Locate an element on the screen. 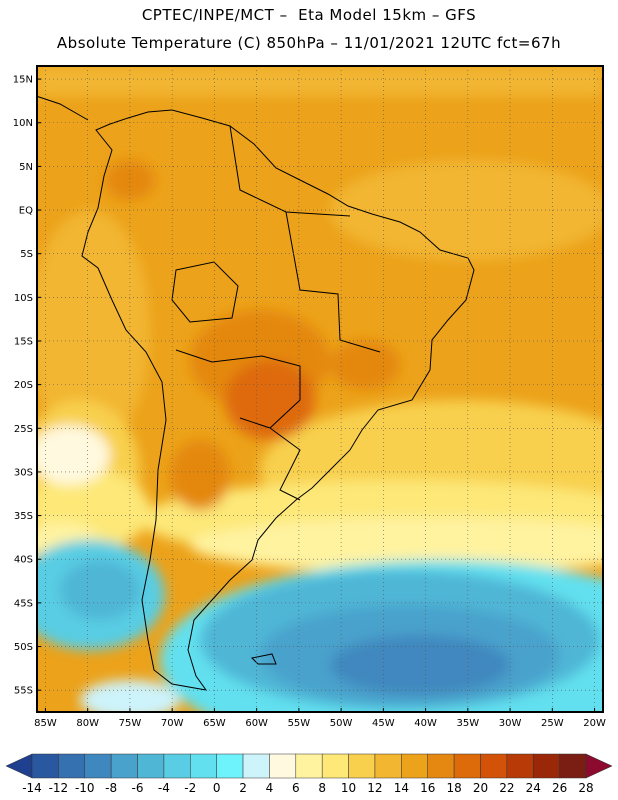 This screenshot has height=800, width=618. lat-label: 35S is located at coordinates (23, 516).